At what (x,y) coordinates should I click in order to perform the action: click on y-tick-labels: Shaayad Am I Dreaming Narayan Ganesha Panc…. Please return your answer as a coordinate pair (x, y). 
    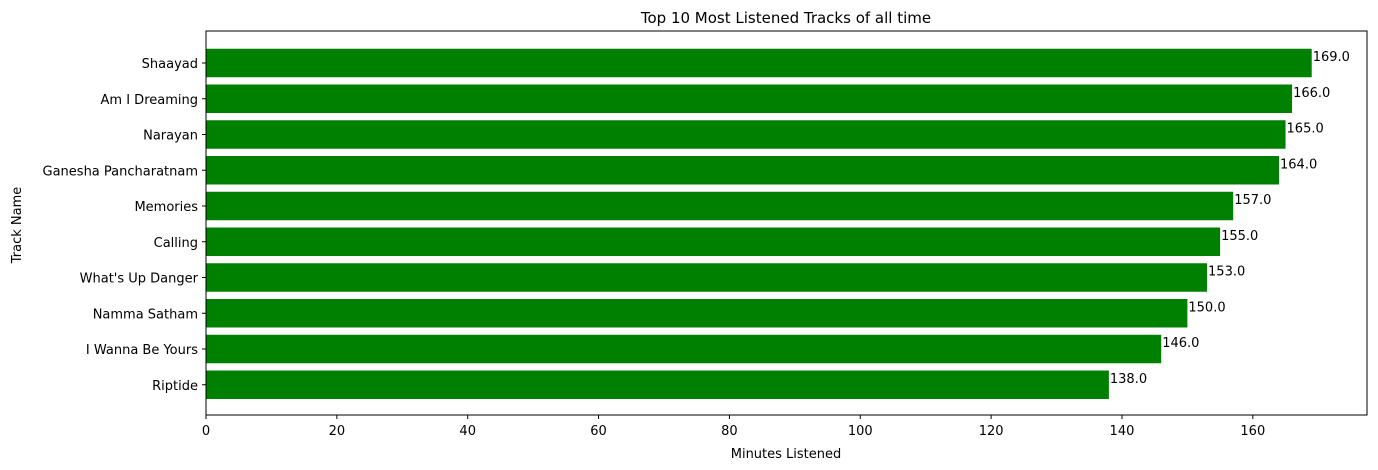
    Looking at the image, I should click on (124, 225).